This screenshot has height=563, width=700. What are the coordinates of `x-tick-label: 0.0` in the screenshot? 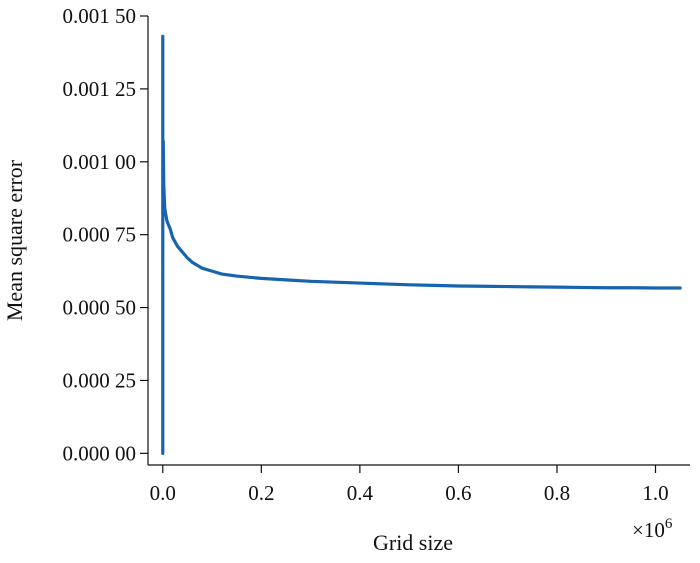 It's located at (163, 493).